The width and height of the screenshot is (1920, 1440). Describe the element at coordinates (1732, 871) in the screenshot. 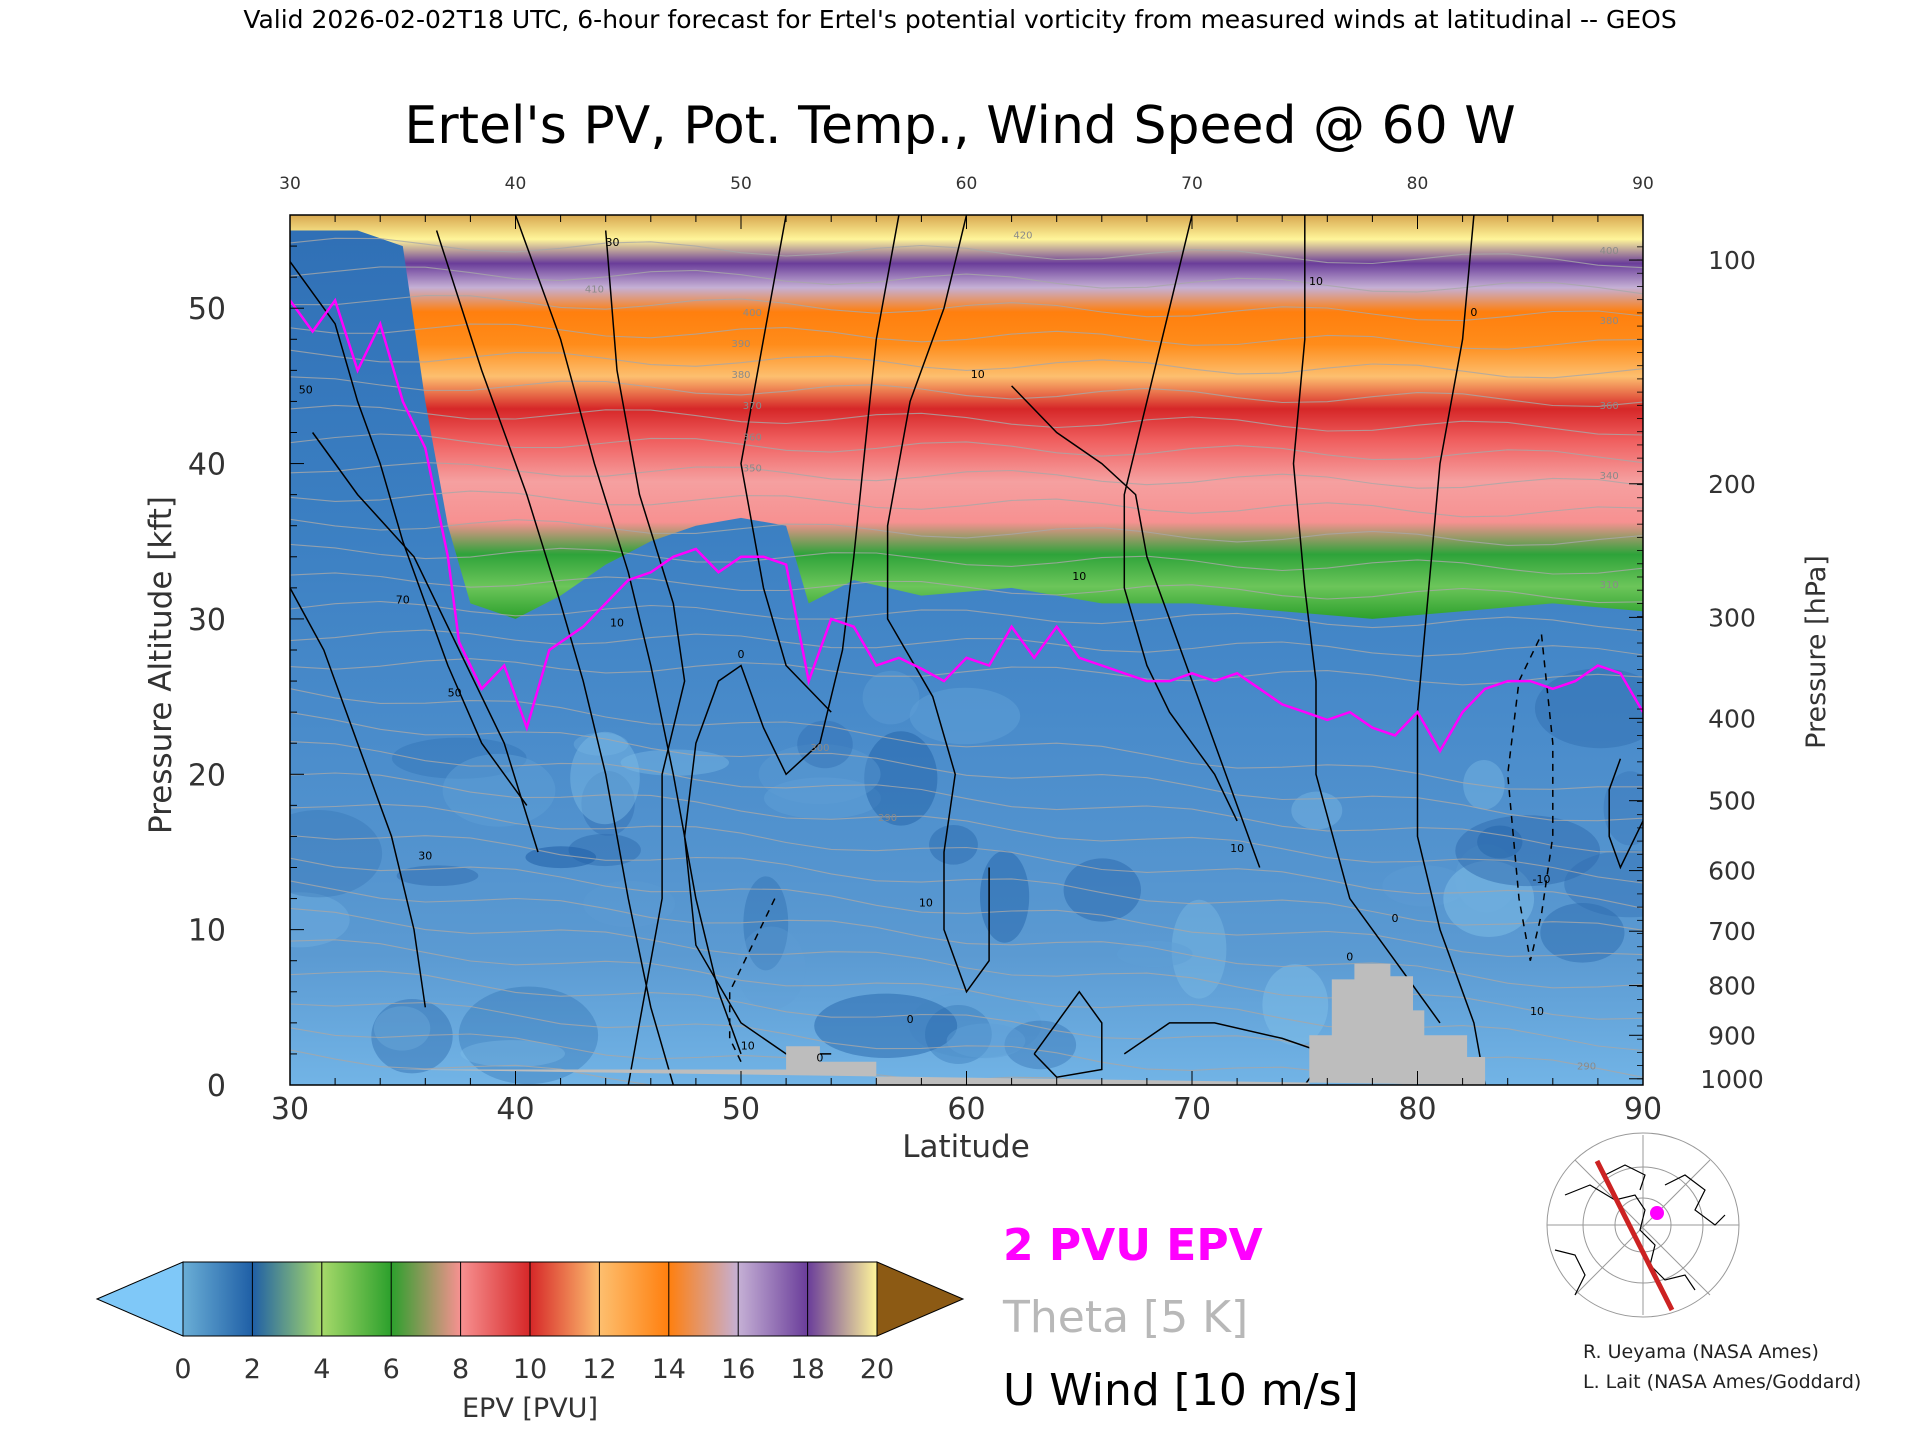

I see `pressure-tick-label: 600` at that location.